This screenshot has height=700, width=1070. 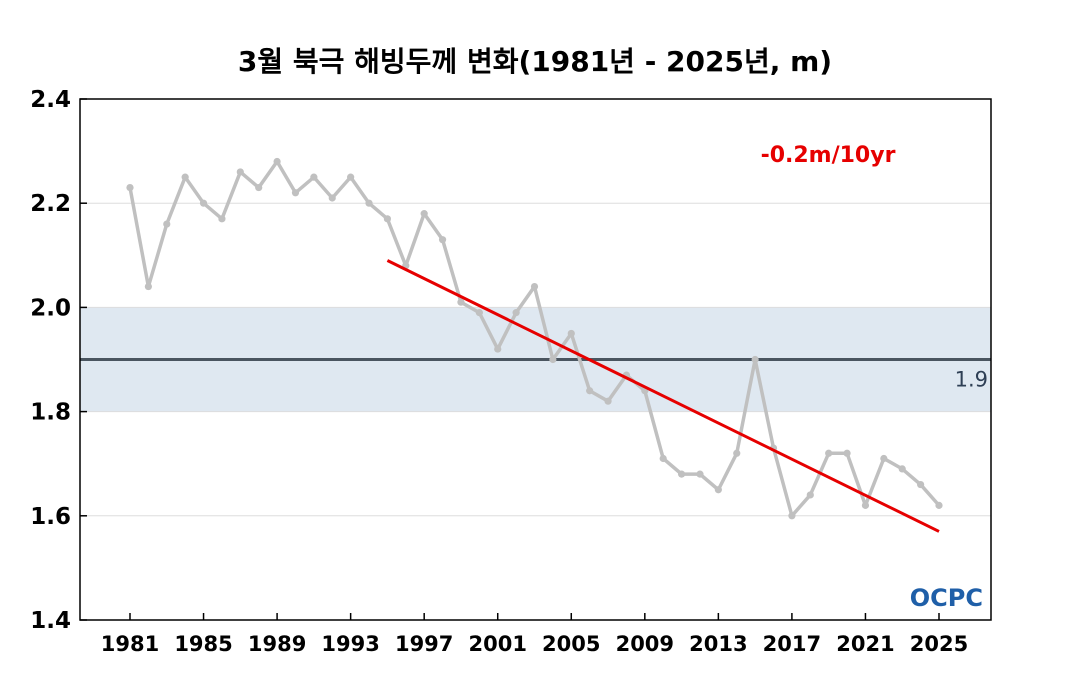 What do you see at coordinates (792, 644) in the screenshot?
I see `x-tick-label: 2017` at bounding box center [792, 644].